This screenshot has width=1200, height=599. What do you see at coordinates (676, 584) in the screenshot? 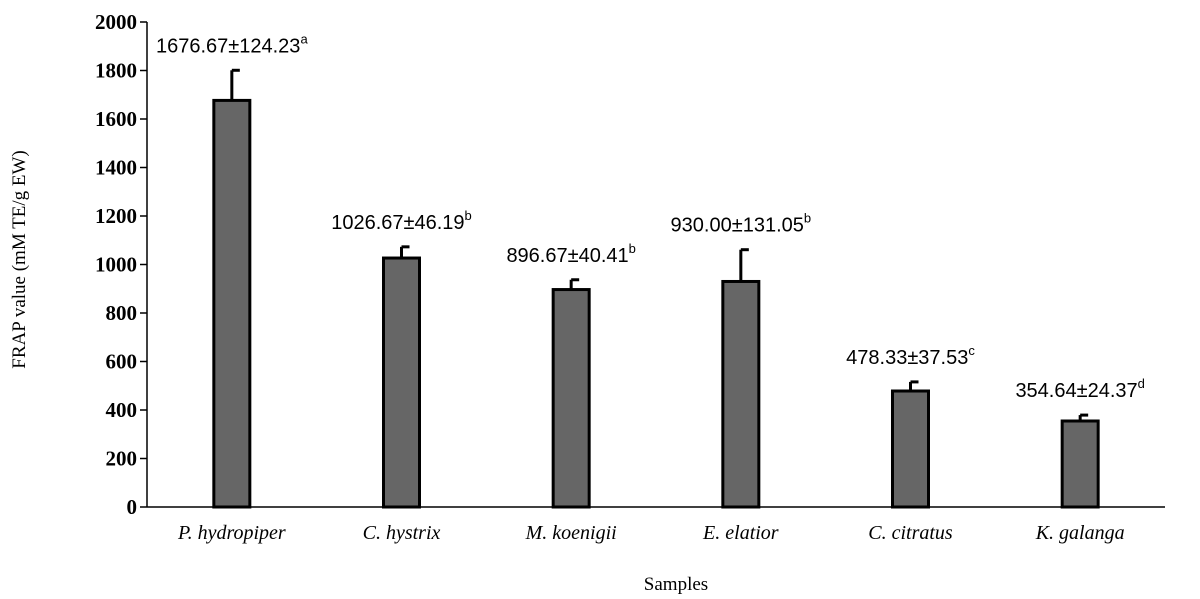
I see `x-axis-title: Samples` at bounding box center [676, 584].